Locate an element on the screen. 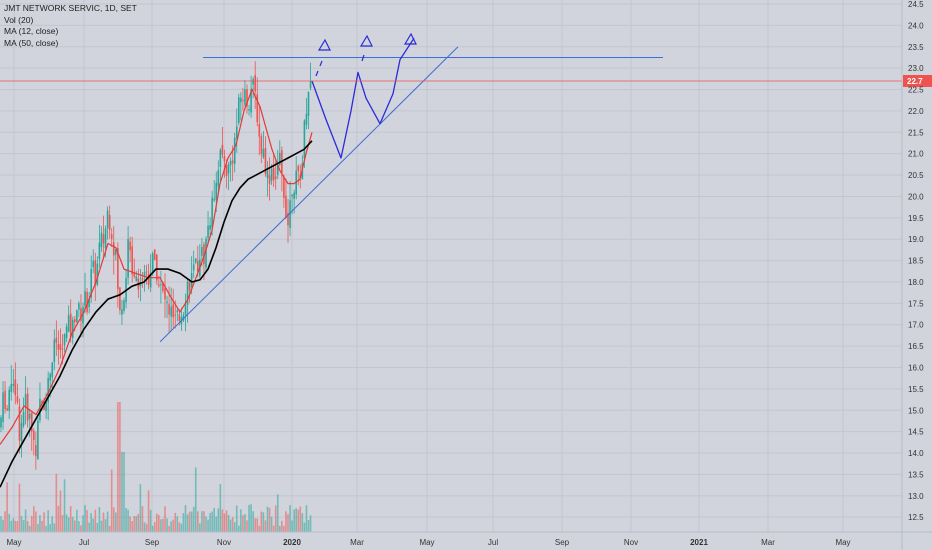 Image resolution: width=932 pixels, height=550 pixels. y-tick-label: 18.5 is located at coordinates (916, 261).